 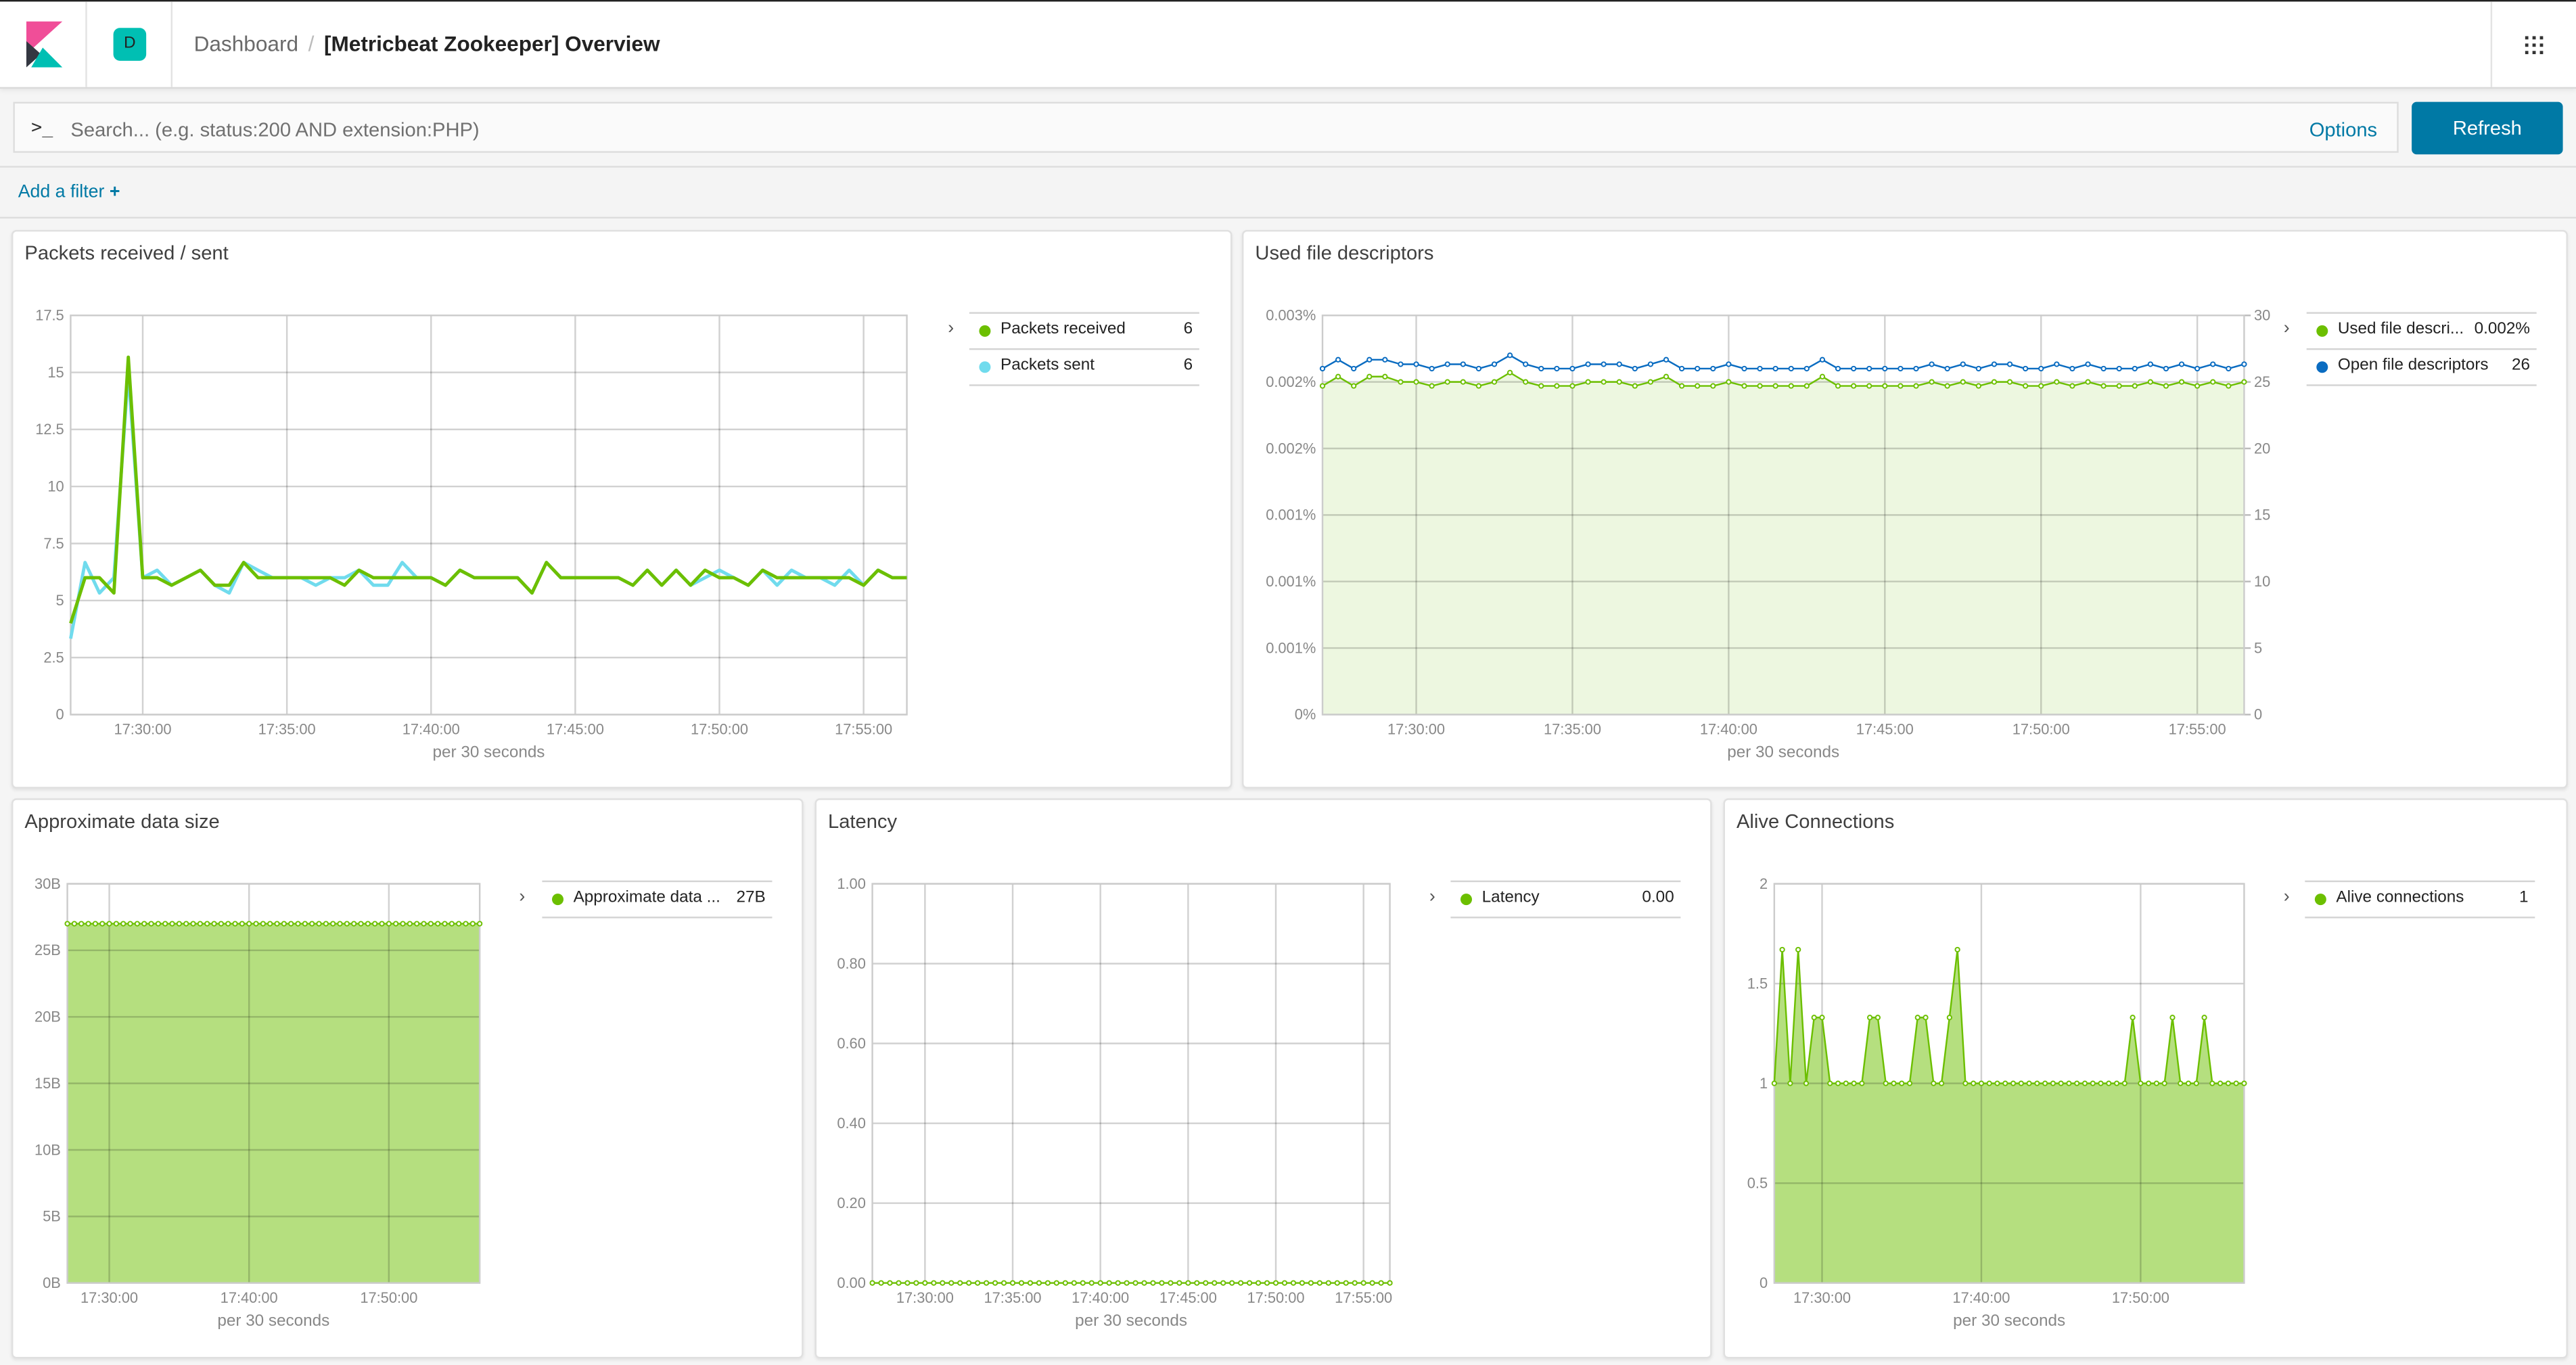 What do you see at coordinates (130, 44) in the screenshot?
I see `space-avatar: D` at bounding box center [130, 44].